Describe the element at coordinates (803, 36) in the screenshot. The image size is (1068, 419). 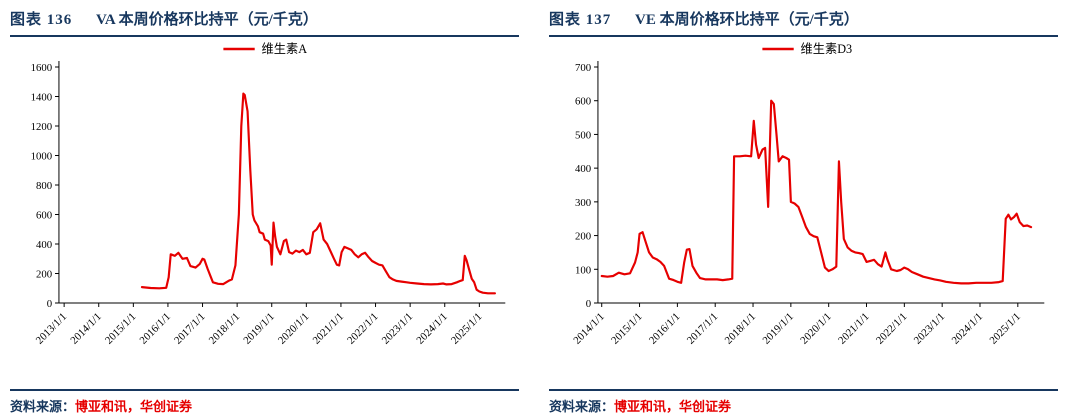
I see `figure-137-header-divider` at that location.